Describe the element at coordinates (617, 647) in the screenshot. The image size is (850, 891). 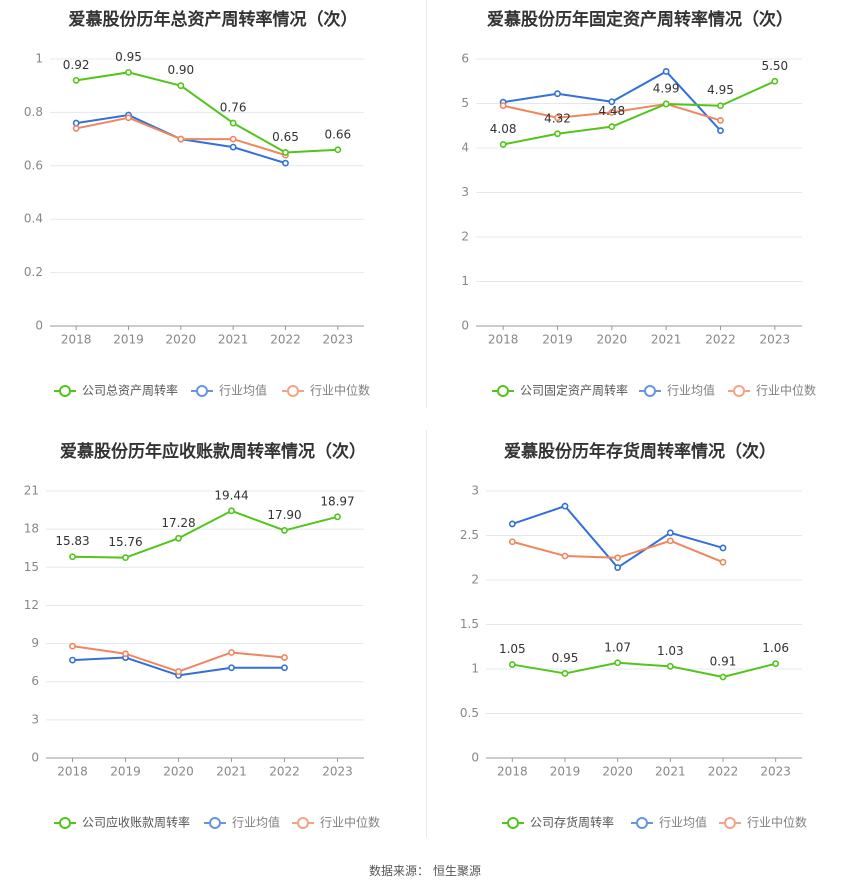
I see `data-label: 1.07` at that location.